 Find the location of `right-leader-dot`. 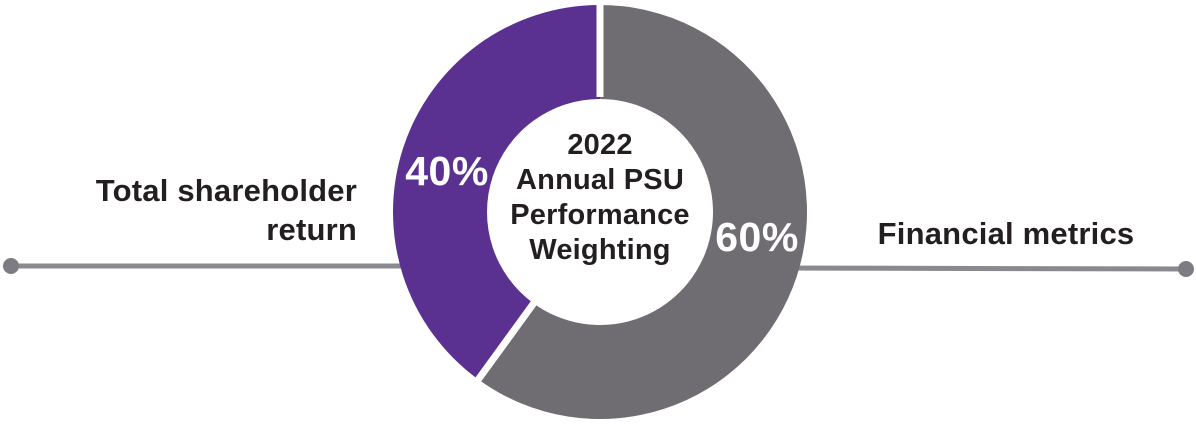

right-leader-dot is located at coordinates (1186, 269).